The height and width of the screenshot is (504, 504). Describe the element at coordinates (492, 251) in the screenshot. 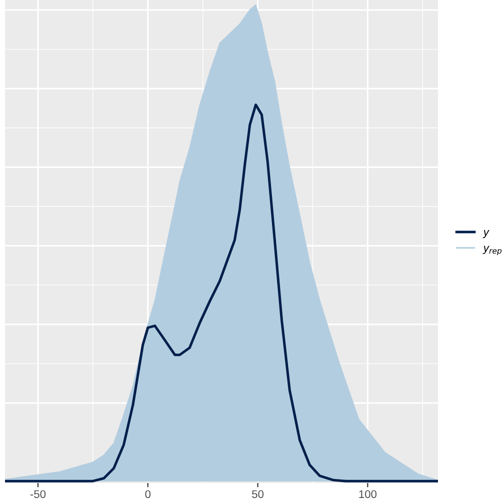

I see `legend-label: y$_{rep}$` at that location.